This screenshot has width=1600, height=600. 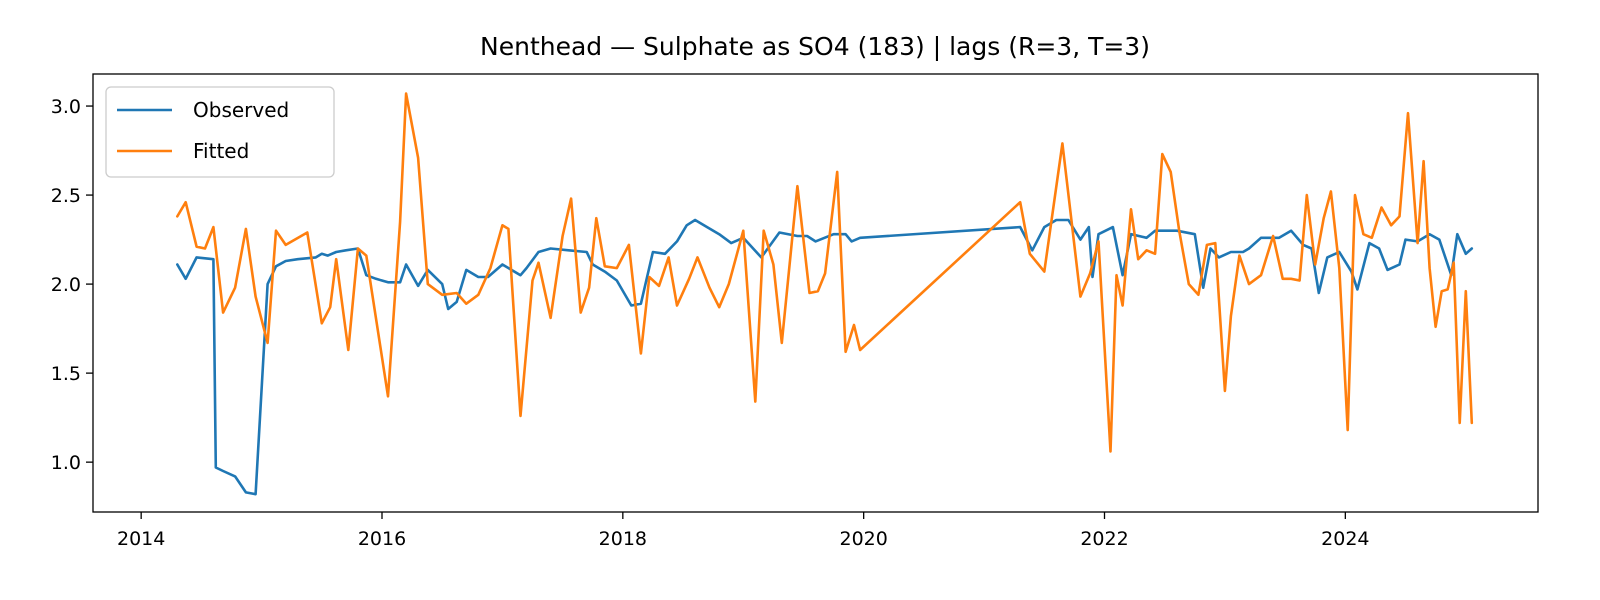 What do you see at coordinates (1104, 539) in the screenshot?
I see `x-tick-label: 2022` at bounding box center [1104, 539].